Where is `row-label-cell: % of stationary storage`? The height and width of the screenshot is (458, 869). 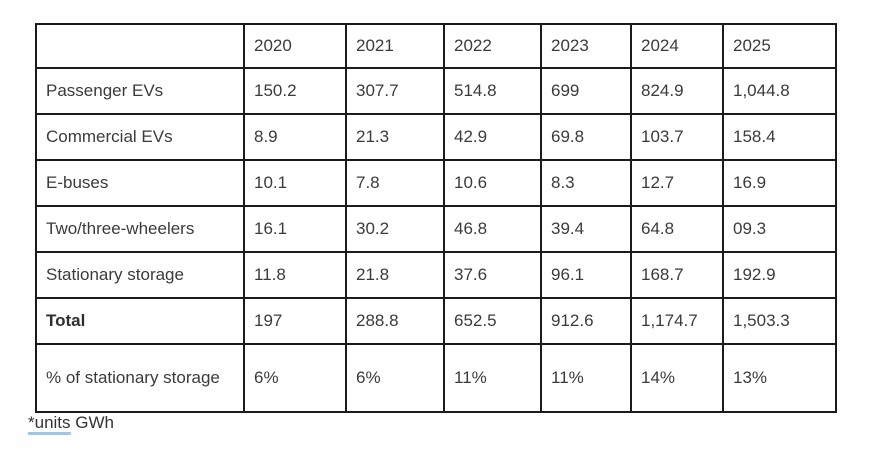
row-label-cell: % of stationary storage is located at coordinates (140, 378).